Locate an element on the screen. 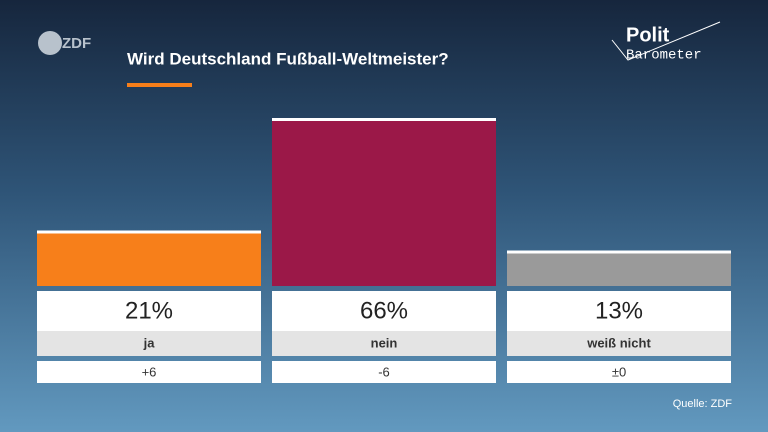 The width and height of the screenshot is (768, 432). logo-circle is located at coordinates (50, 43).